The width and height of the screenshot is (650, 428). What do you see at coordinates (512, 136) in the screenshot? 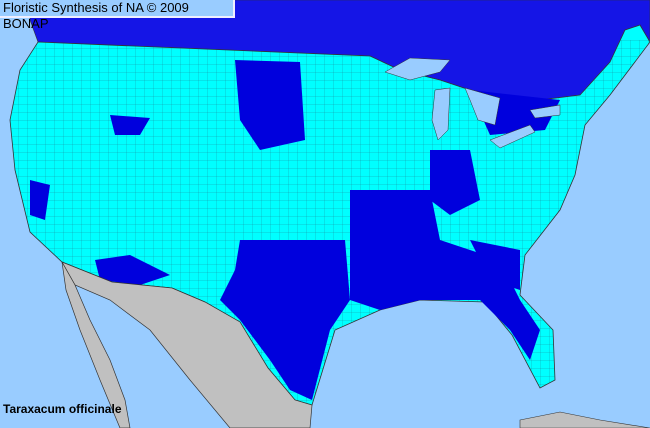
I see `lake-erie` at bounding box center [512, 136].